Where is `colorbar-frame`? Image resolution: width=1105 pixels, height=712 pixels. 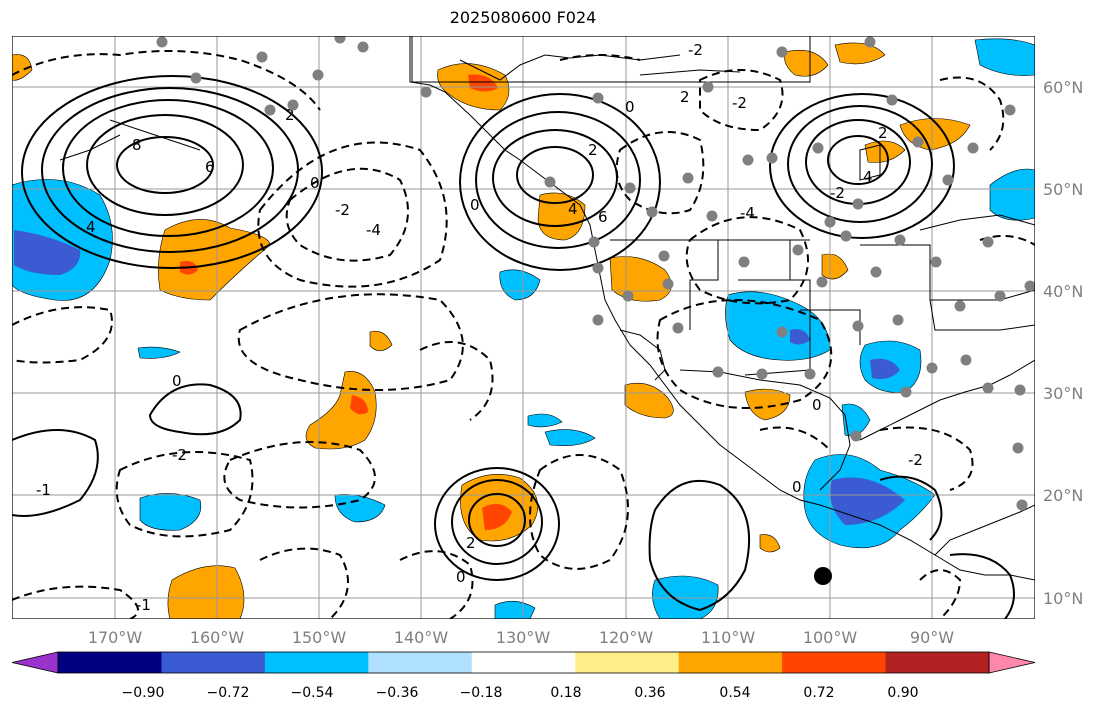 colorbar-frame is located at coordinates (523, 662).